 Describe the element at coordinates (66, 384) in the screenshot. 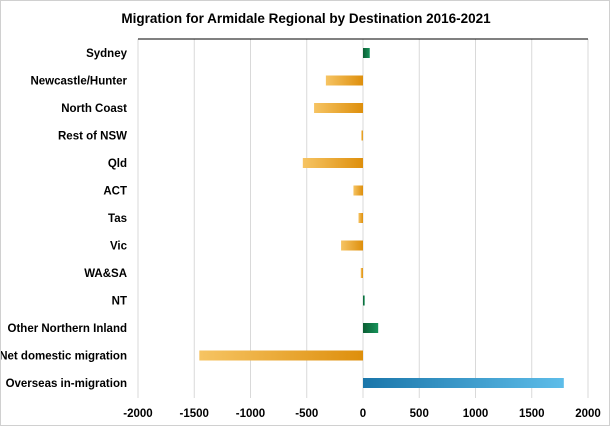

I see `category-label: Overseas in-migration` at that location.